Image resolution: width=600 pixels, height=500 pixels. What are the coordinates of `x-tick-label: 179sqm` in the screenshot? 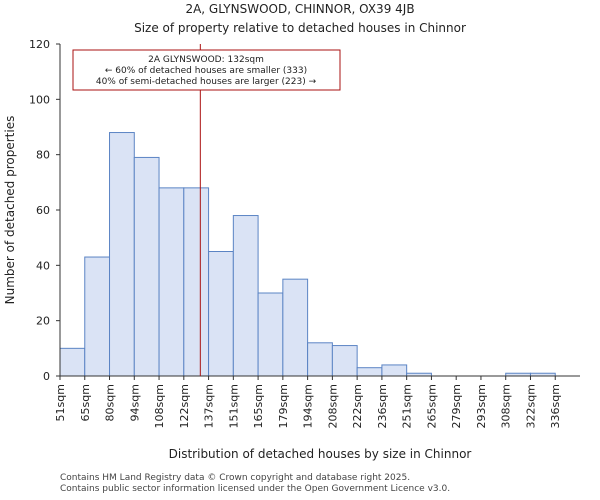 It's located at (283, 406).